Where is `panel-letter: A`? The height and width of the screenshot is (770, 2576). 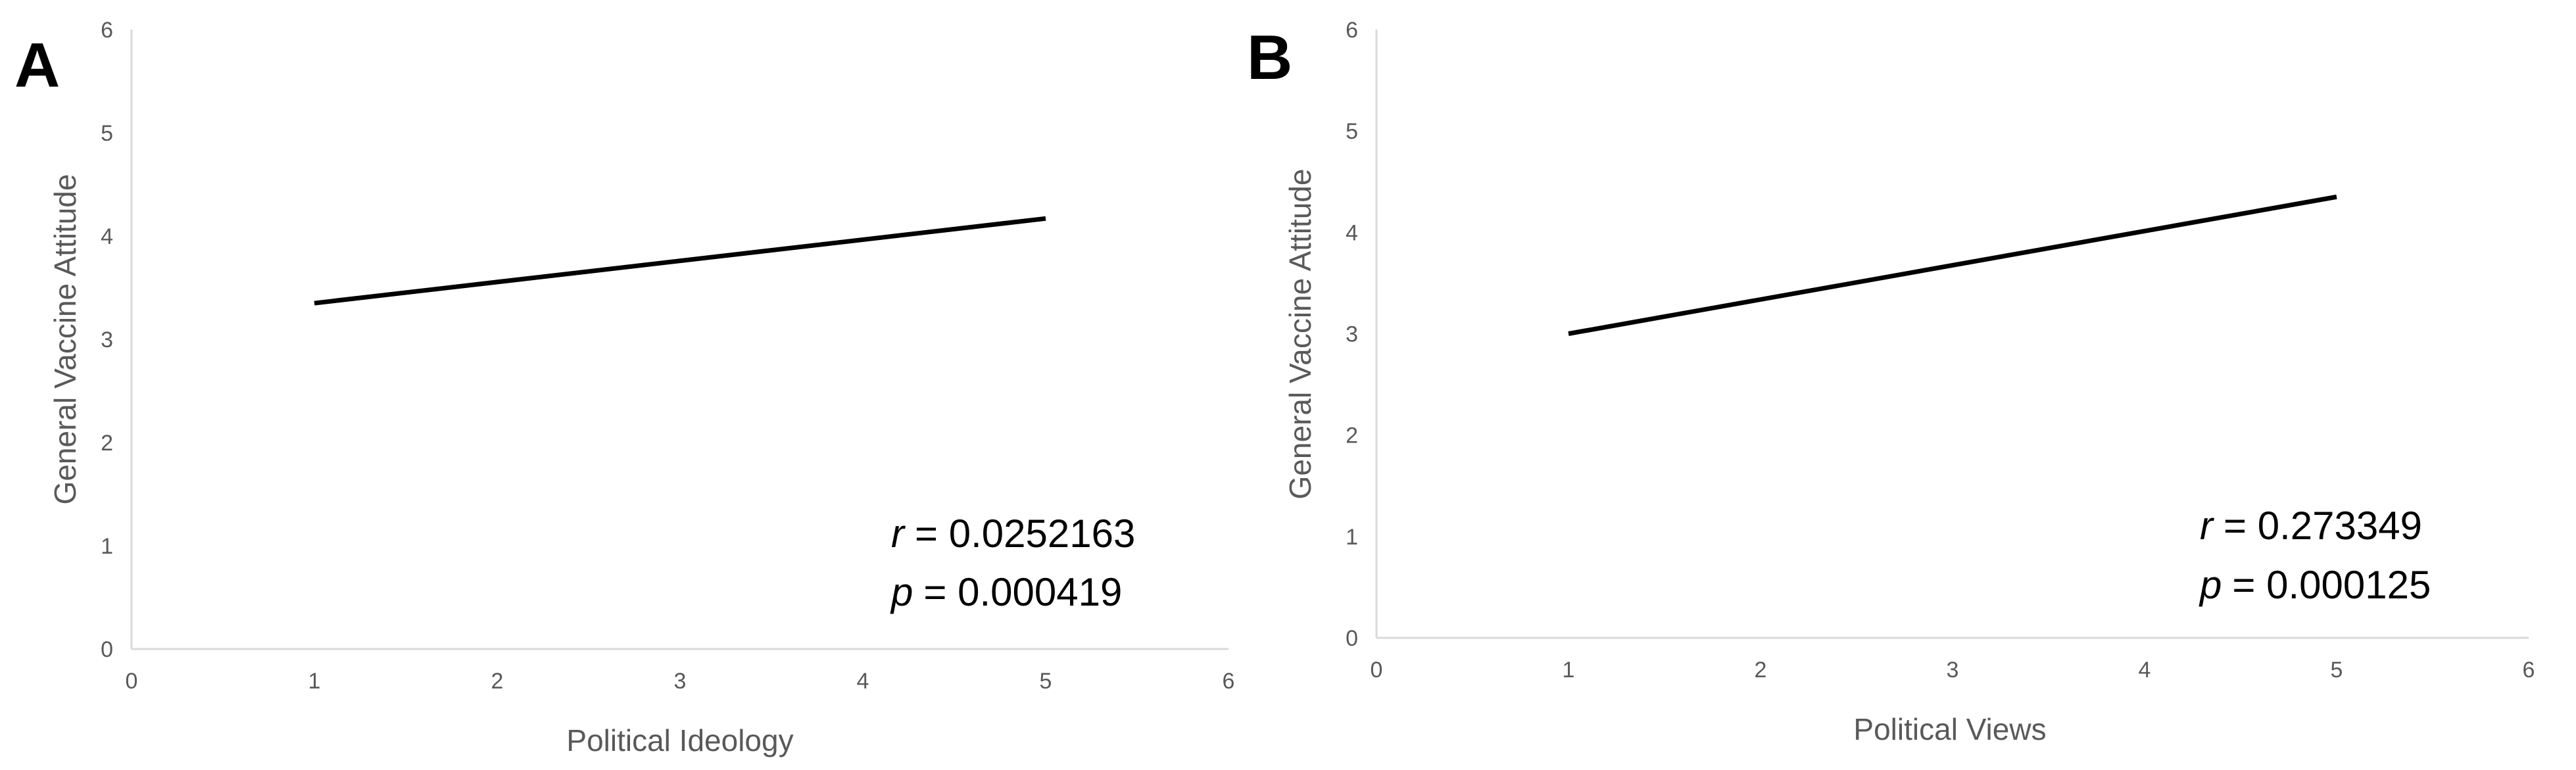
panel-letter: A is located at coordinates (37, 65).